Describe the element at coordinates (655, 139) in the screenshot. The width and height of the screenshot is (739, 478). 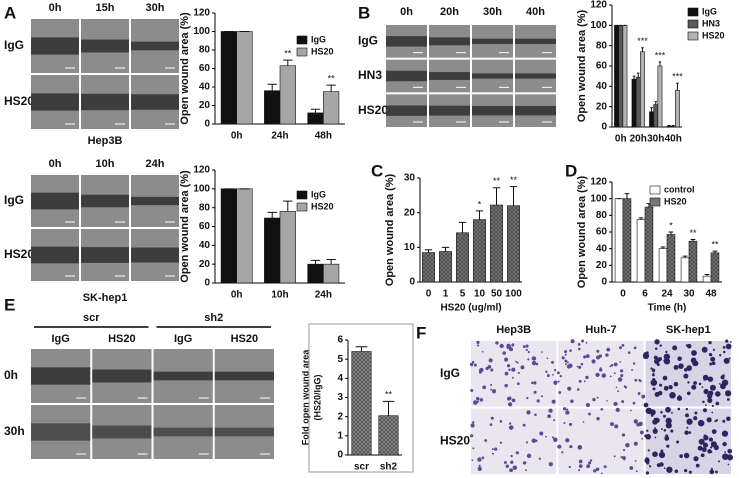
I see `x-tick-label: 30h` at that location.